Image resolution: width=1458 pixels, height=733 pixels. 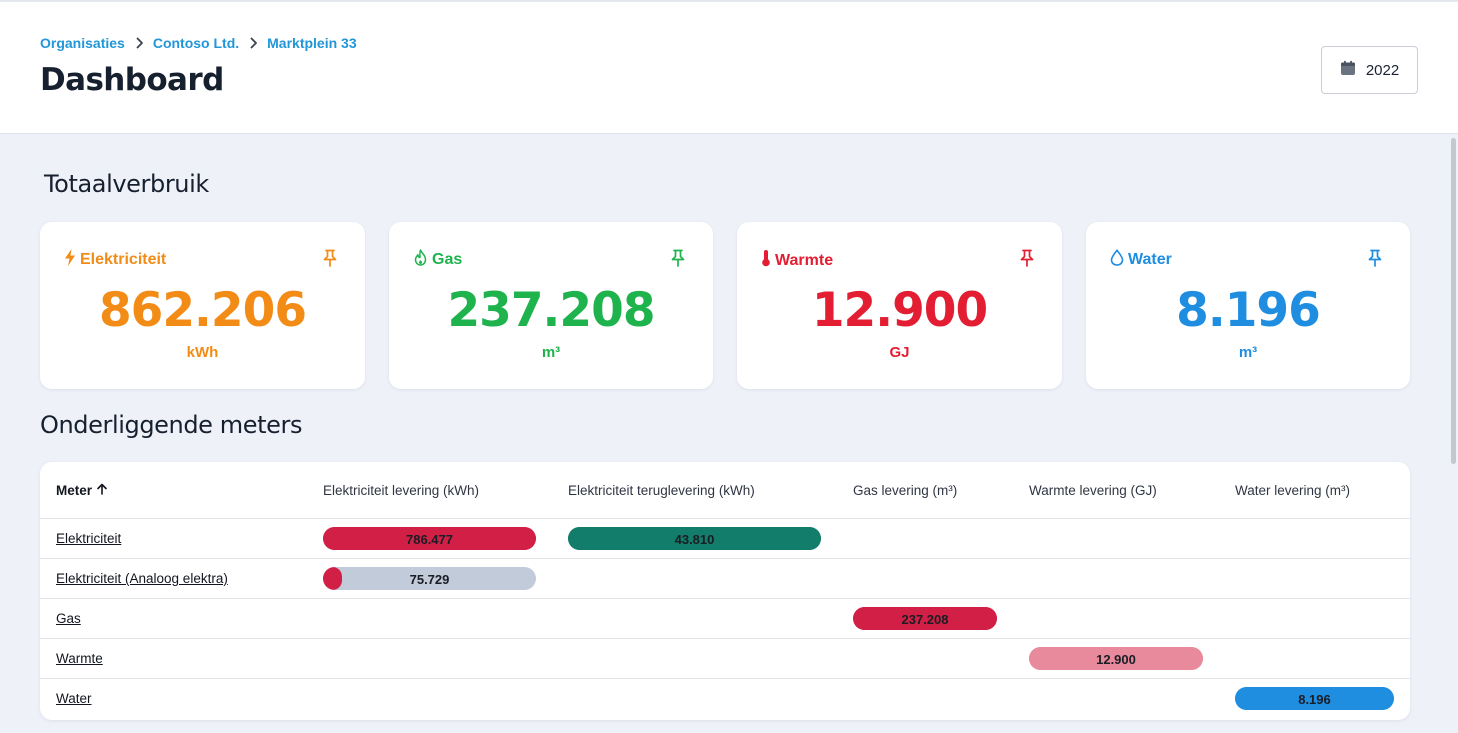 What do you see at coordinates (126, 184) in the screenshot?
I see `section-title-total: Totaalverbruik` at bounding box center [126, 184].